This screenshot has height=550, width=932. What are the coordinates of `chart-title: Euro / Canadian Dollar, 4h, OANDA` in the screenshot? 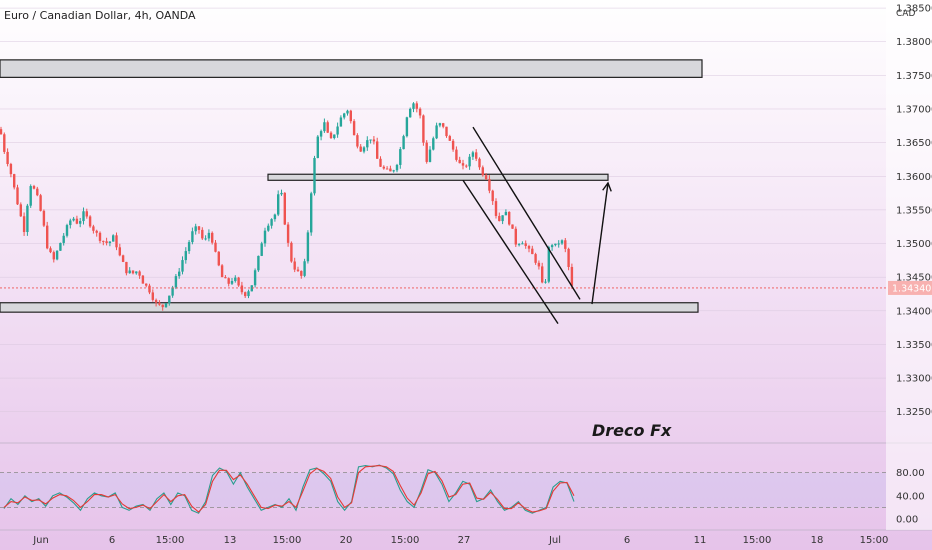 It's located at (100, 15).